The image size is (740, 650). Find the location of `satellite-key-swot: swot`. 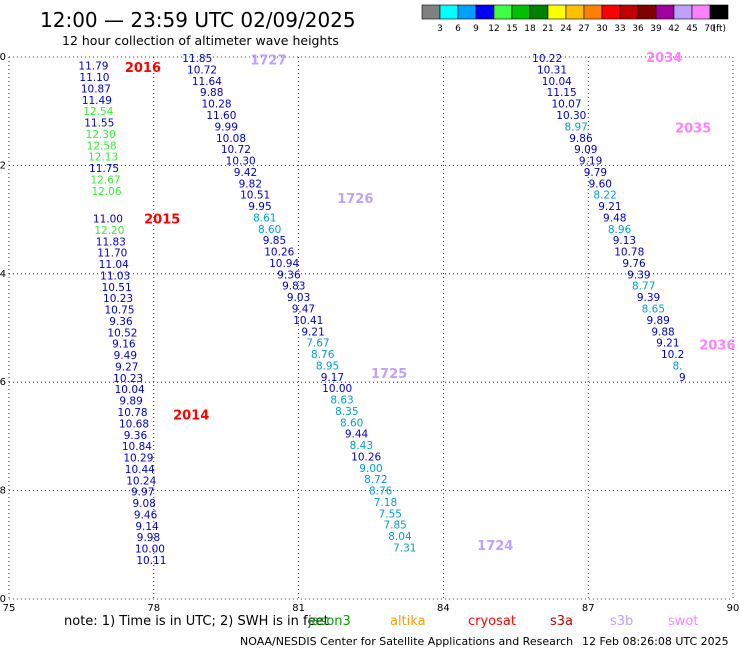

satellite-key-swot: swot is located at coordinates (683, 621).